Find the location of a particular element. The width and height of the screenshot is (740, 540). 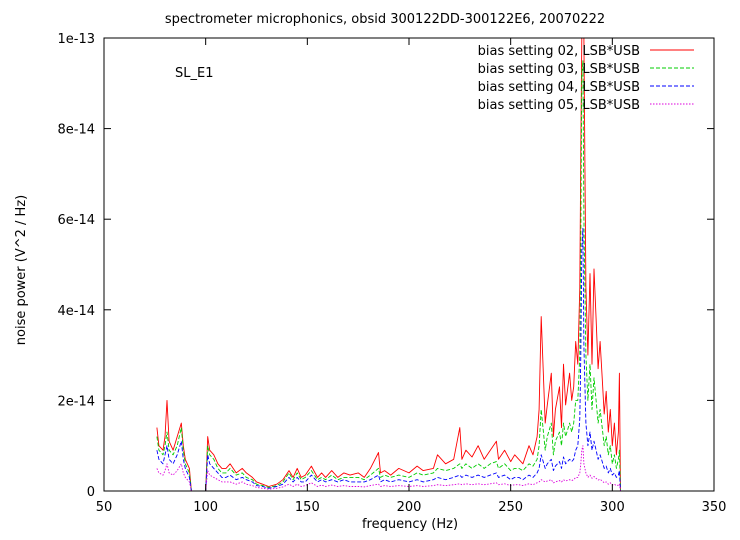

x-tick-label: 350 is located at coordinates (714, 507).